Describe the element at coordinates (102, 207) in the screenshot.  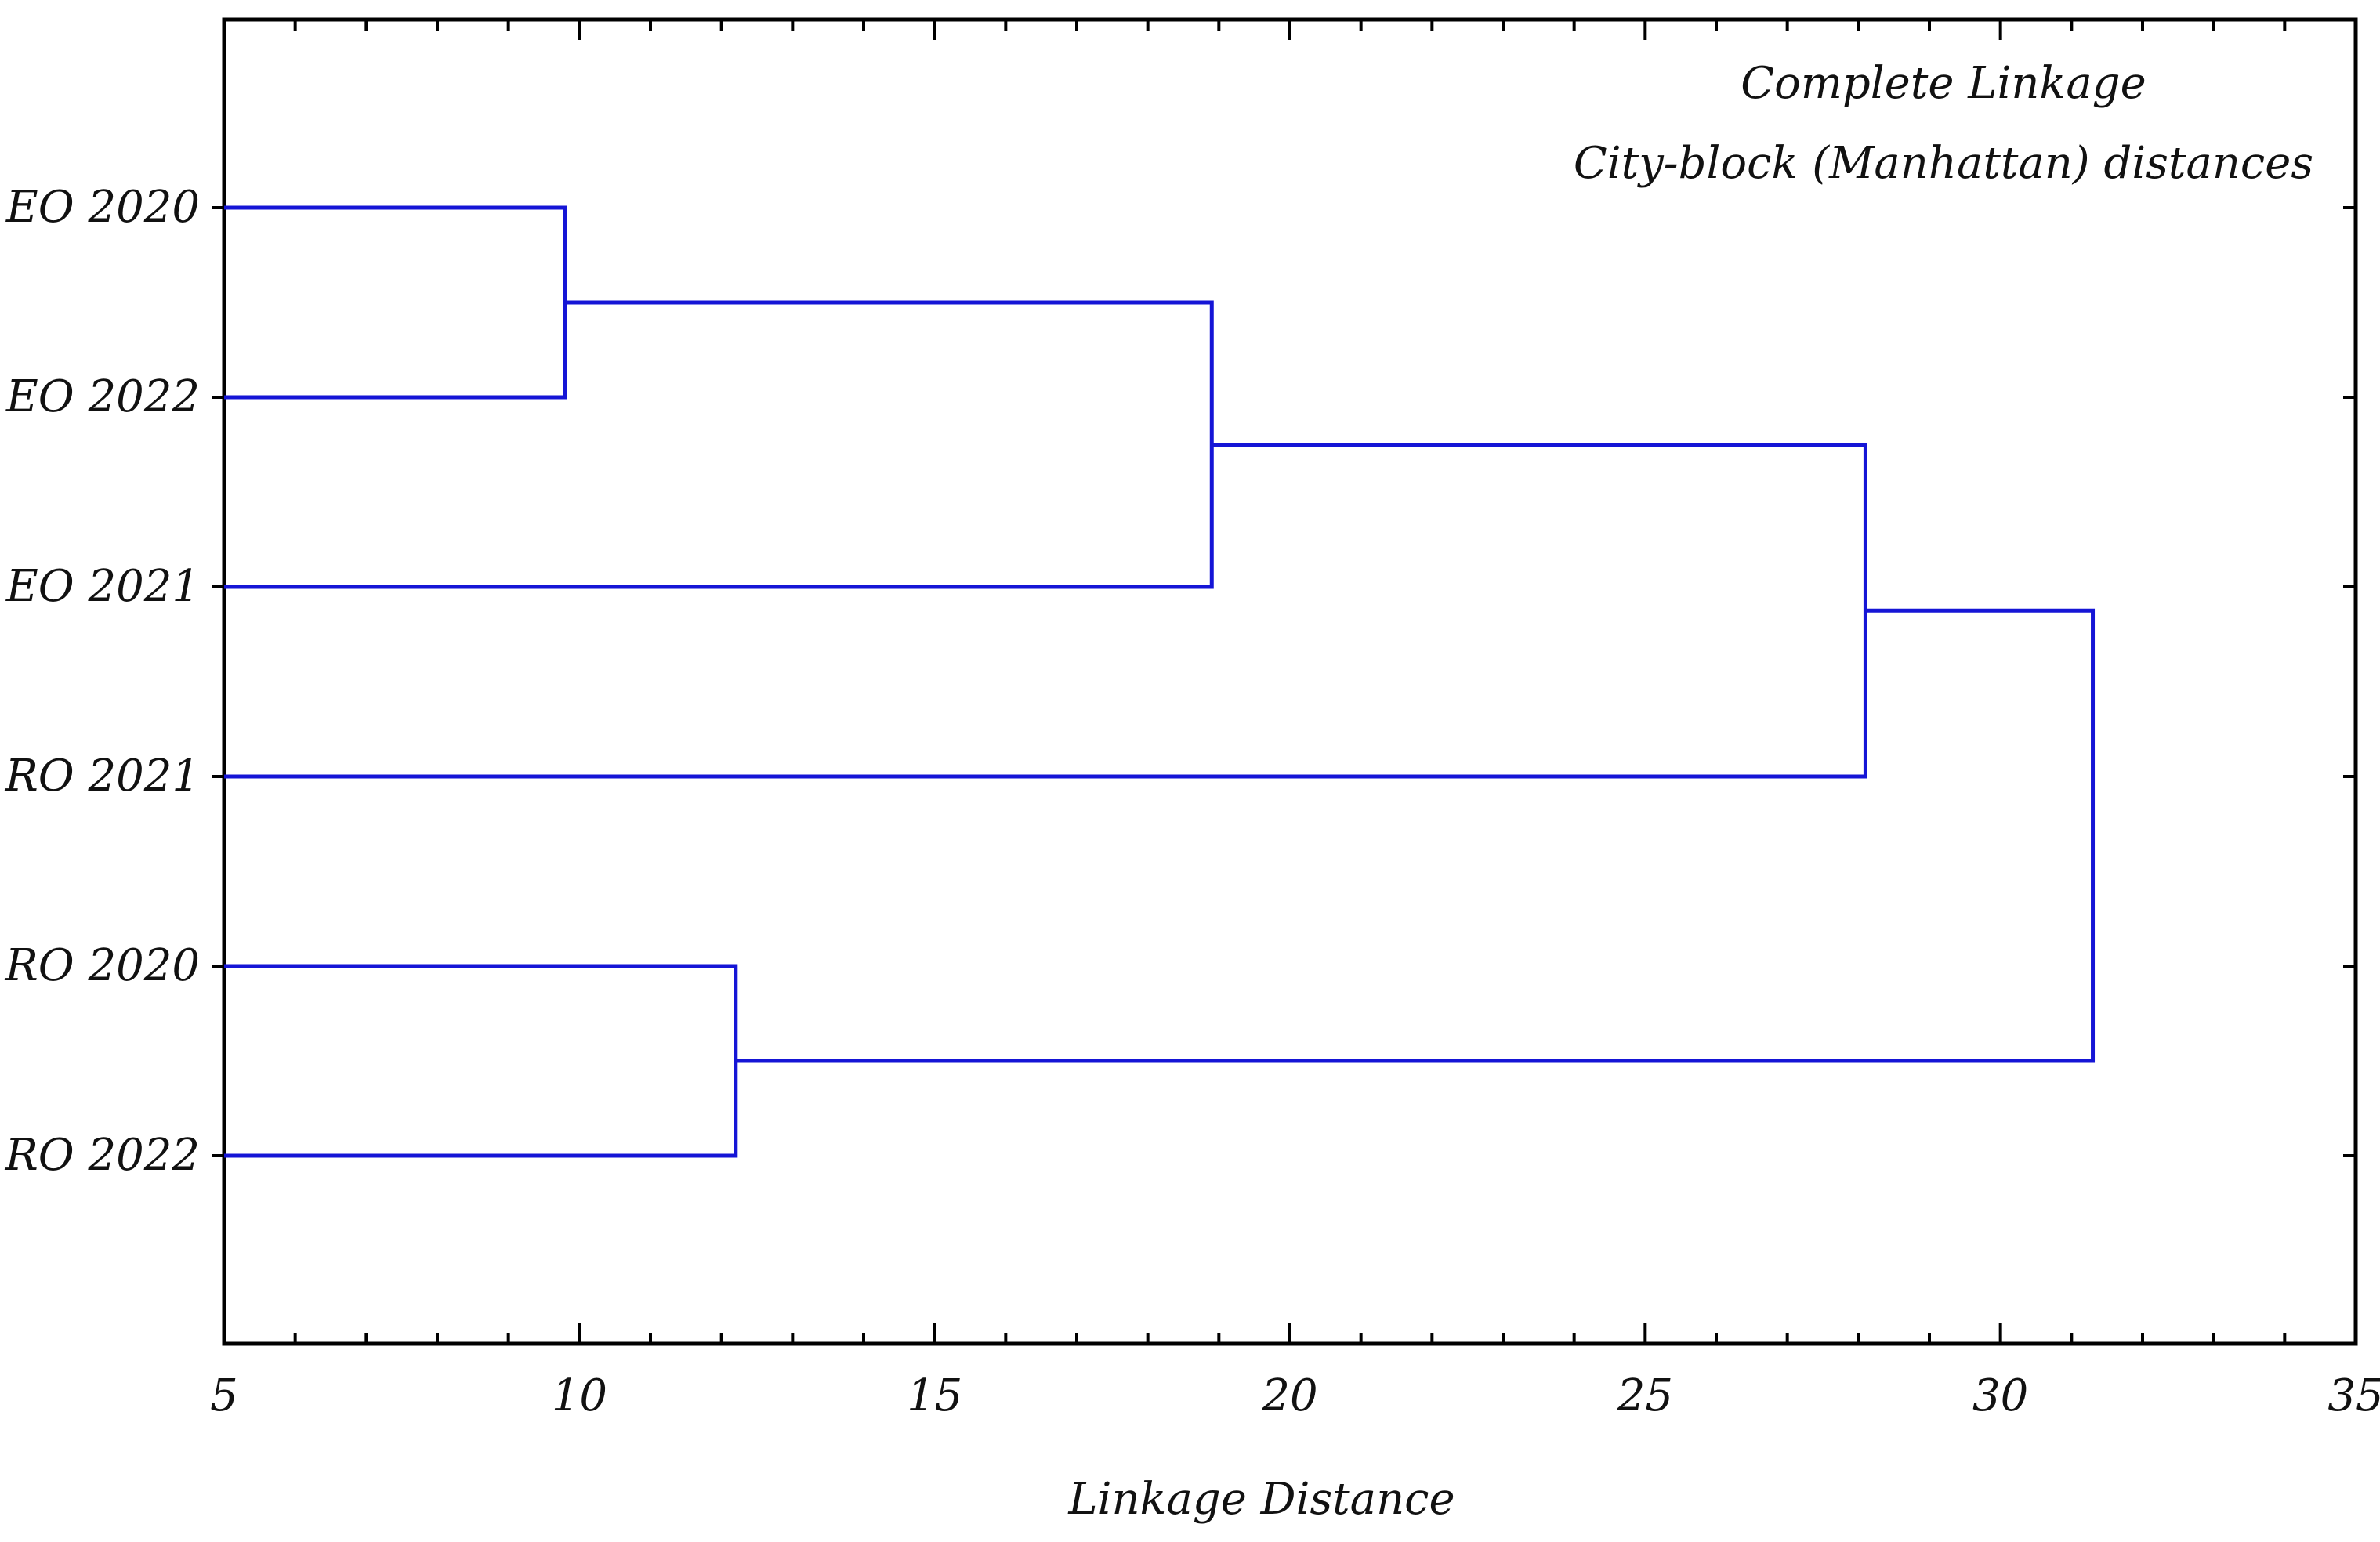
I see `leaf-label: EO 2020` at that location.